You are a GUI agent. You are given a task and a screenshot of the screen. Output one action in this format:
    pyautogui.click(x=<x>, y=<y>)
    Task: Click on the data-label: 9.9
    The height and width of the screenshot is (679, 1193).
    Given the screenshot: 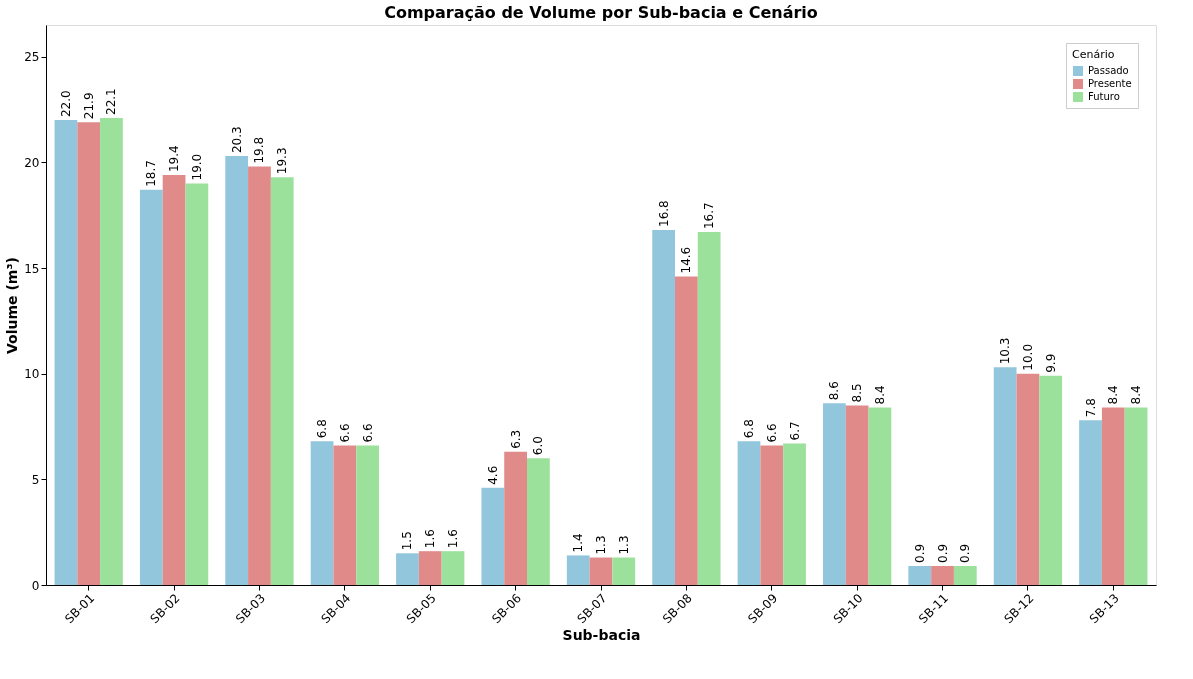 What is the action you would take?
    pyautogui.click(x=1050, y=363)
    